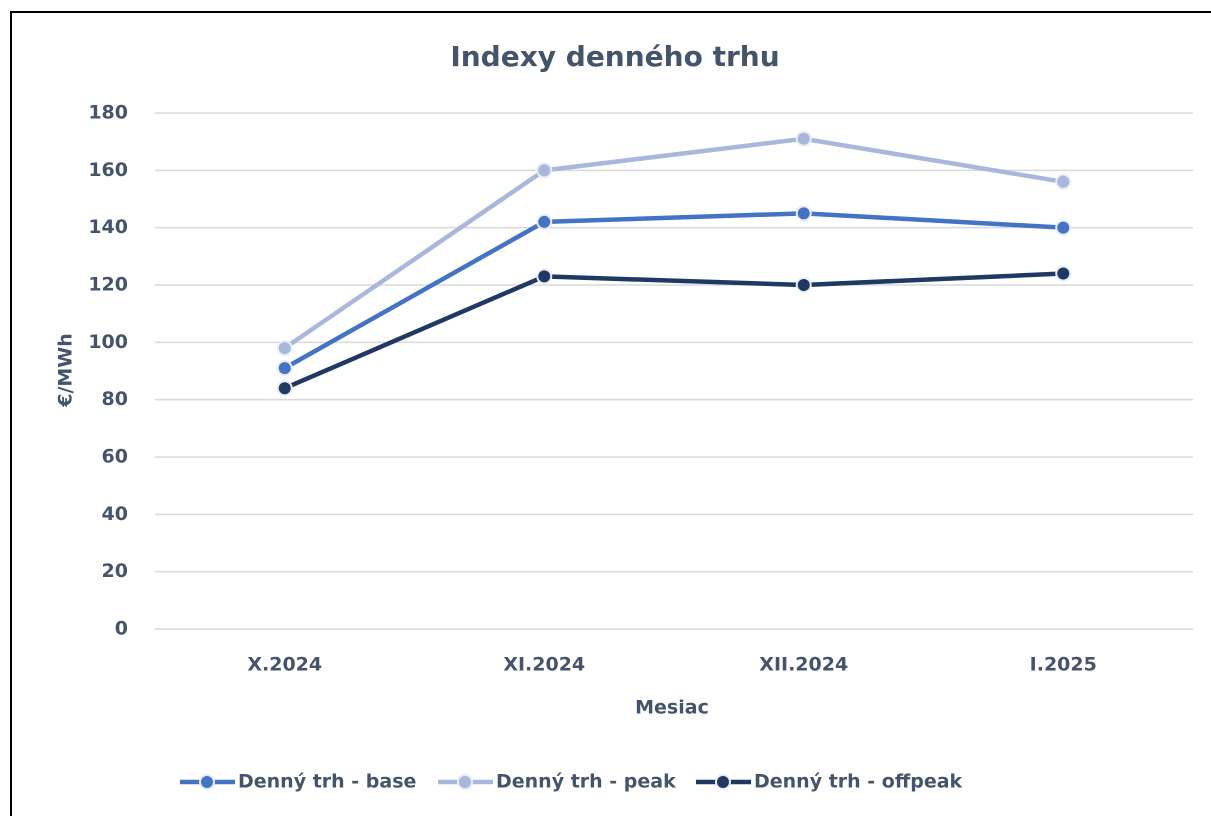  I want to click on chart-title: Indexy denného trhu, so click(614, 56).